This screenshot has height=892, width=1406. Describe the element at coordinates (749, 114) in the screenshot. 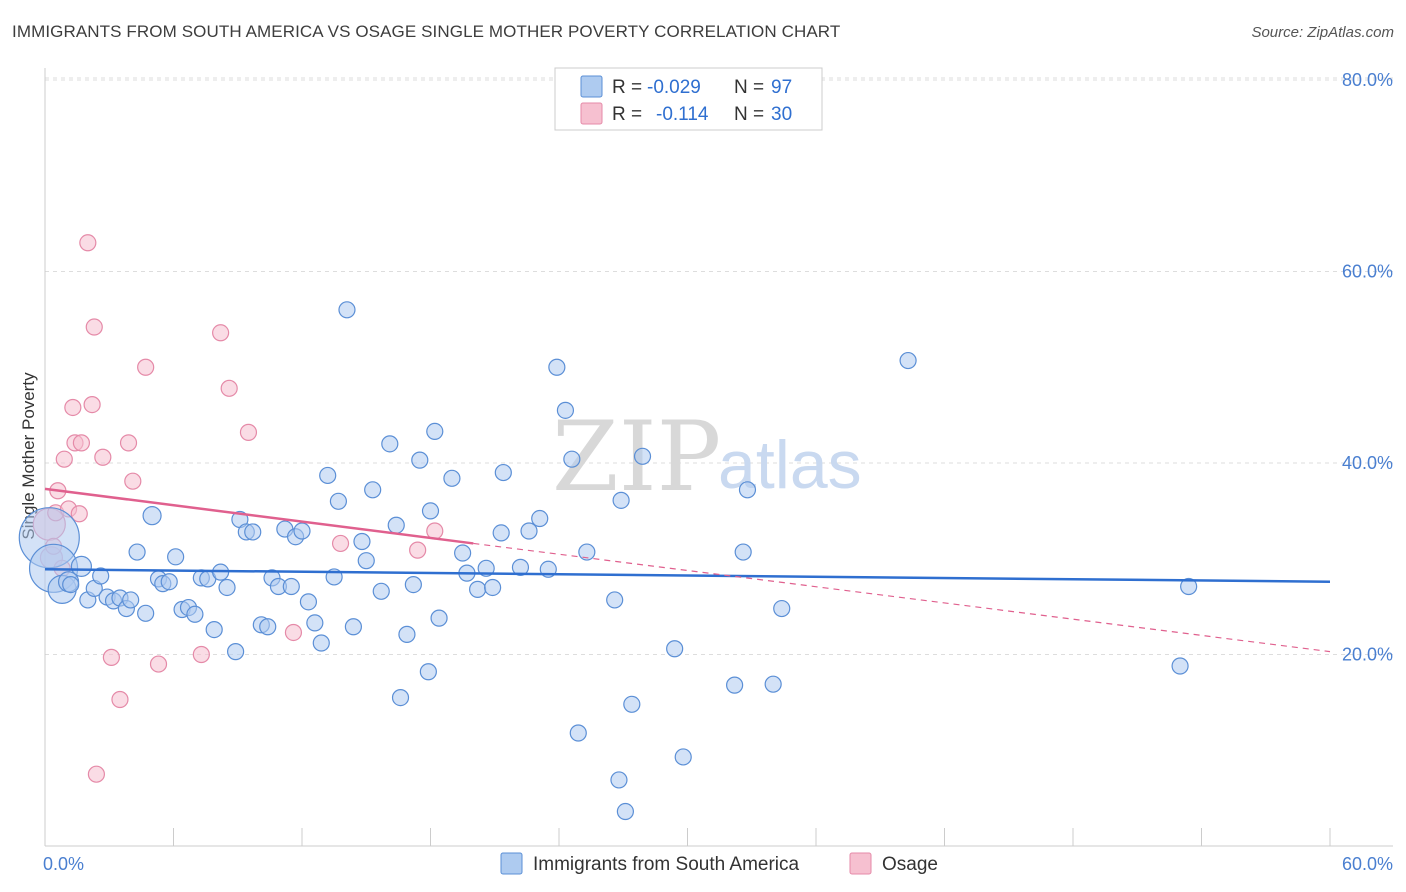

I see `legend-n-label-2: N =` at that location.